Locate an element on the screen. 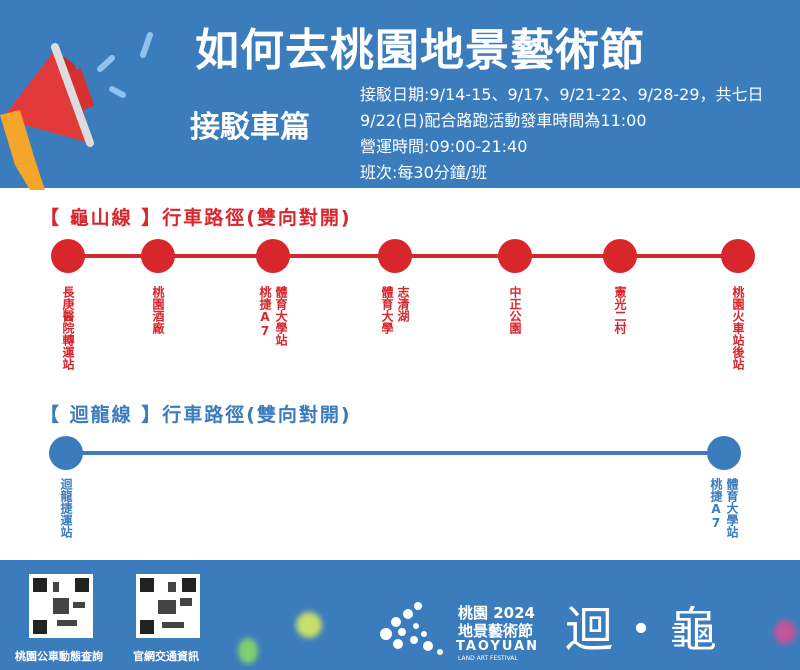 This screenshot has height=670, width=800. shuttle-dates: 接駁日期:9/14-15、9/17、9/21-22、9/28-29，共七日 is located at coordinates (562, 94).